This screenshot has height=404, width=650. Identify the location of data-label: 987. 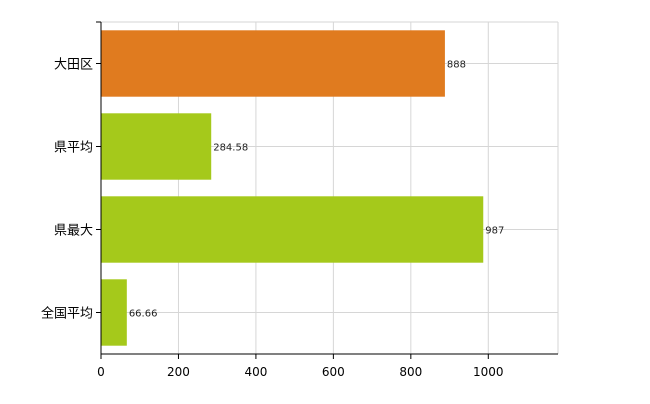
(494, 231).